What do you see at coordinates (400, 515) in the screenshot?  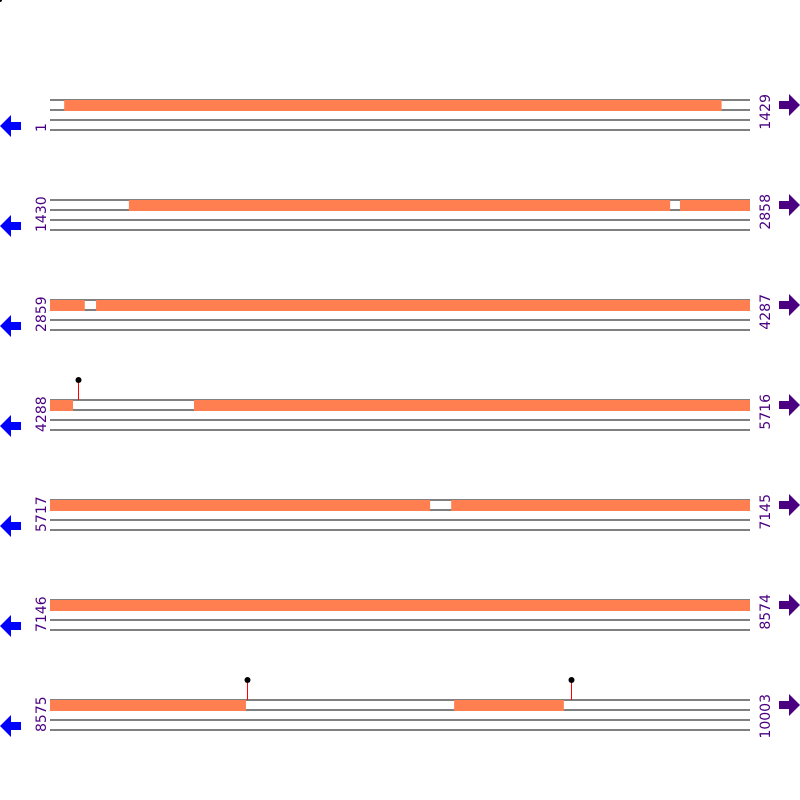 I see `sequence-row: 5717 7145` at bounding box center [400, 515].